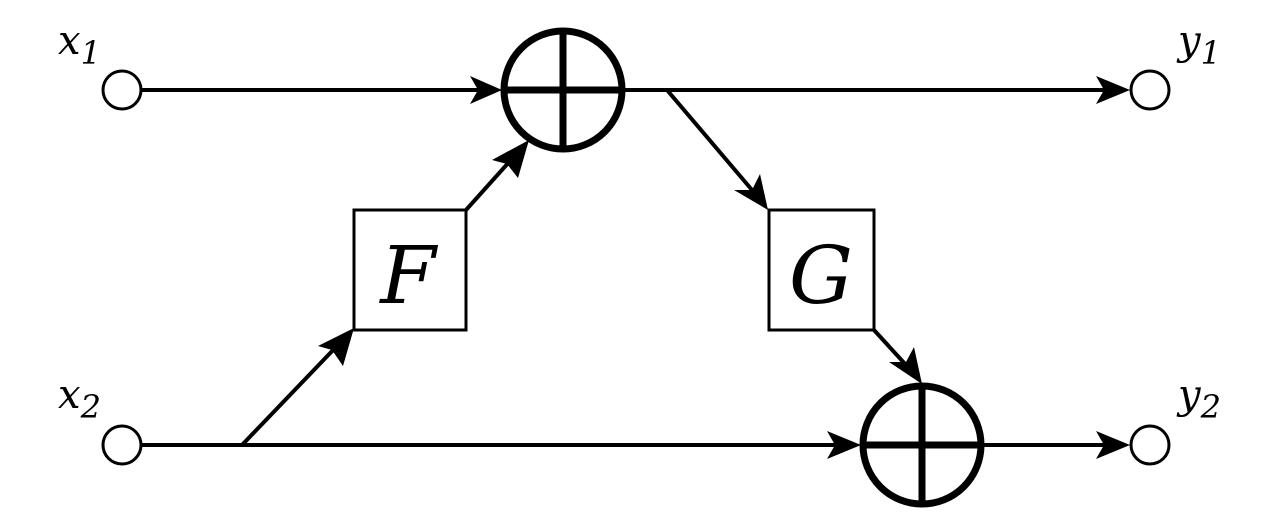 This screenshot has height=512, width=1284. Describe the element at coordinates (122, 90) in the screenshot. I see `input-x1-node` at that location.